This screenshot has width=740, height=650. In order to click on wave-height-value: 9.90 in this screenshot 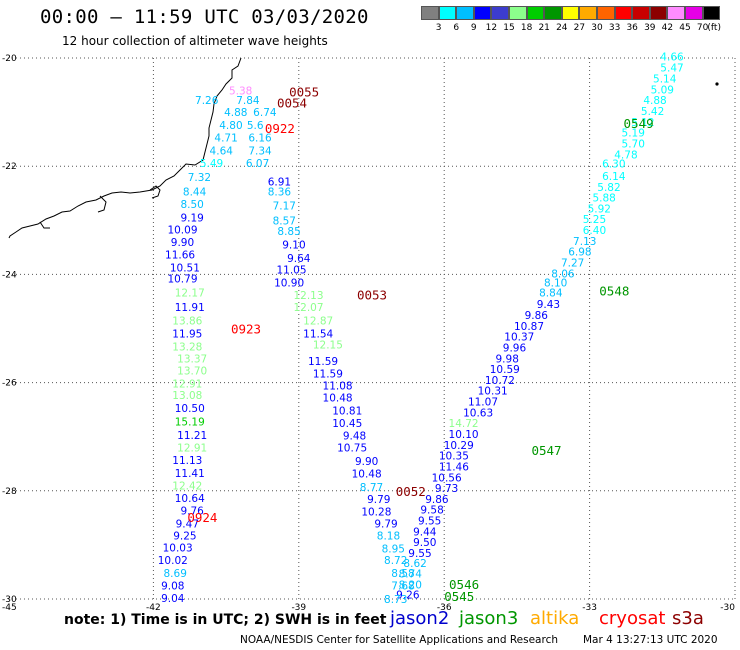, I will do `click(182, 243)`.